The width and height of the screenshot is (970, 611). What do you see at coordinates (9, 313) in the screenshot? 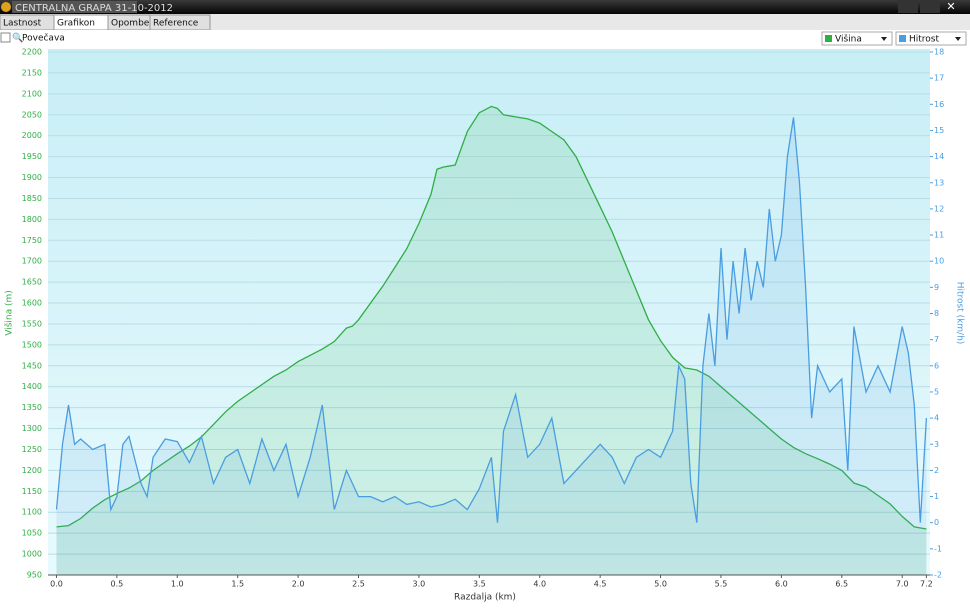
I see `y-axis-title: Višina (m)` at bounding box center [9, 313].